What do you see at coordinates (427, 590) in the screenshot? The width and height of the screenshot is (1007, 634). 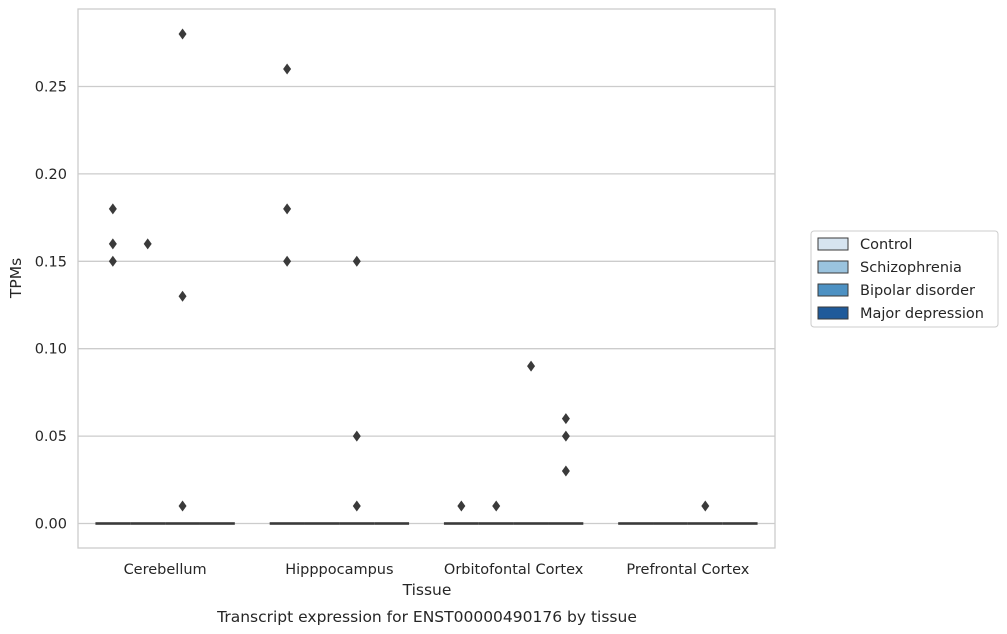 I see `x-axis-label: Tissue` at bounding box center [427, 590].